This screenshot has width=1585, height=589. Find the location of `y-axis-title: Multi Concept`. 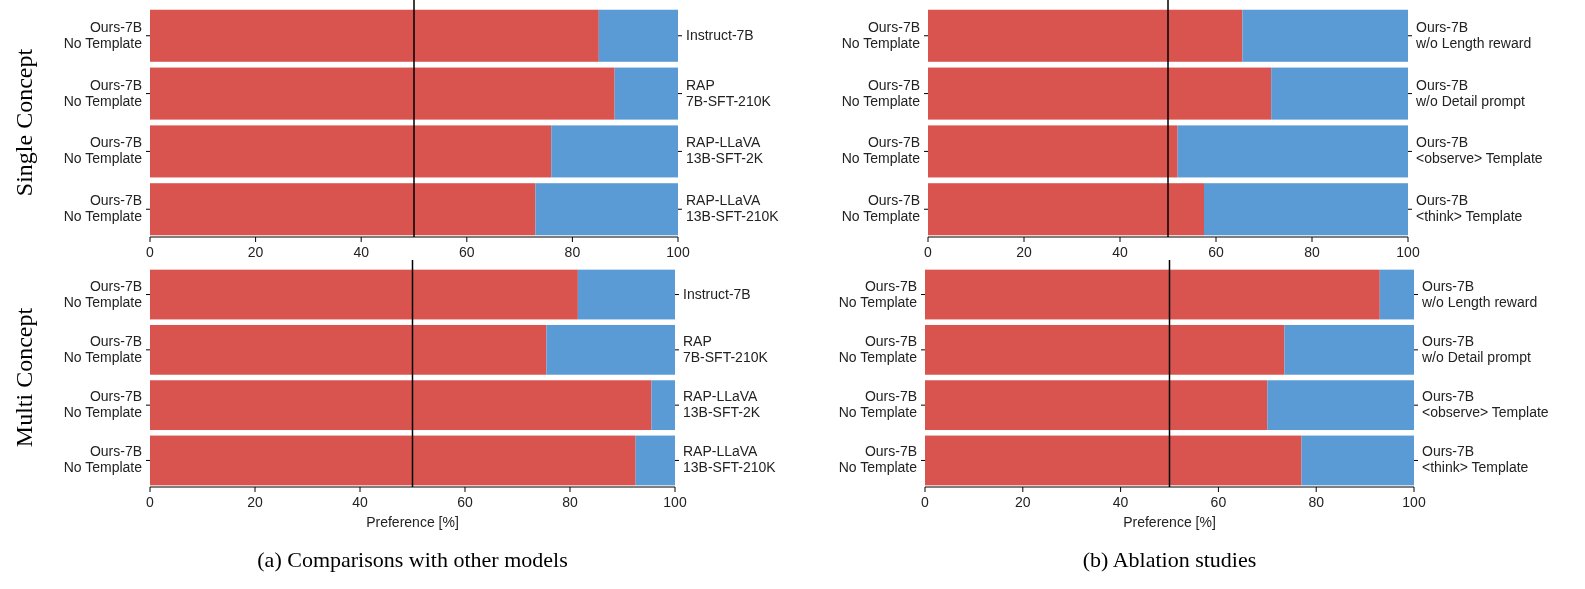

y-axis-title: Multi Concept is located at coordinates (24, 377).